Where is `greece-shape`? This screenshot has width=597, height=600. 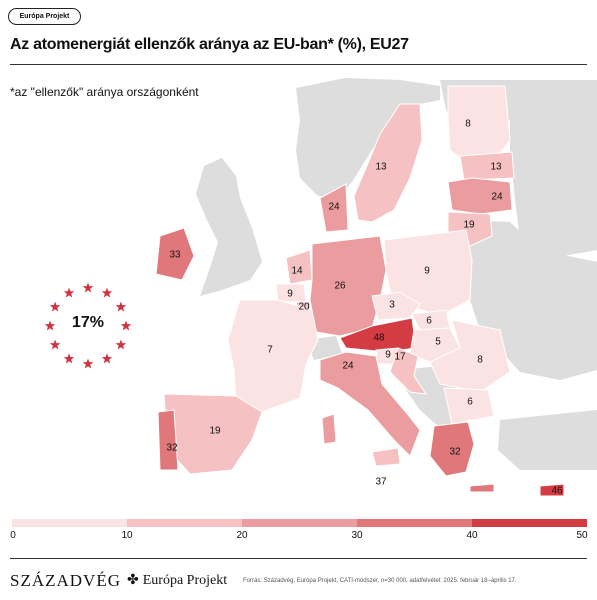 greece-shape is located at coordinates (452, 449).